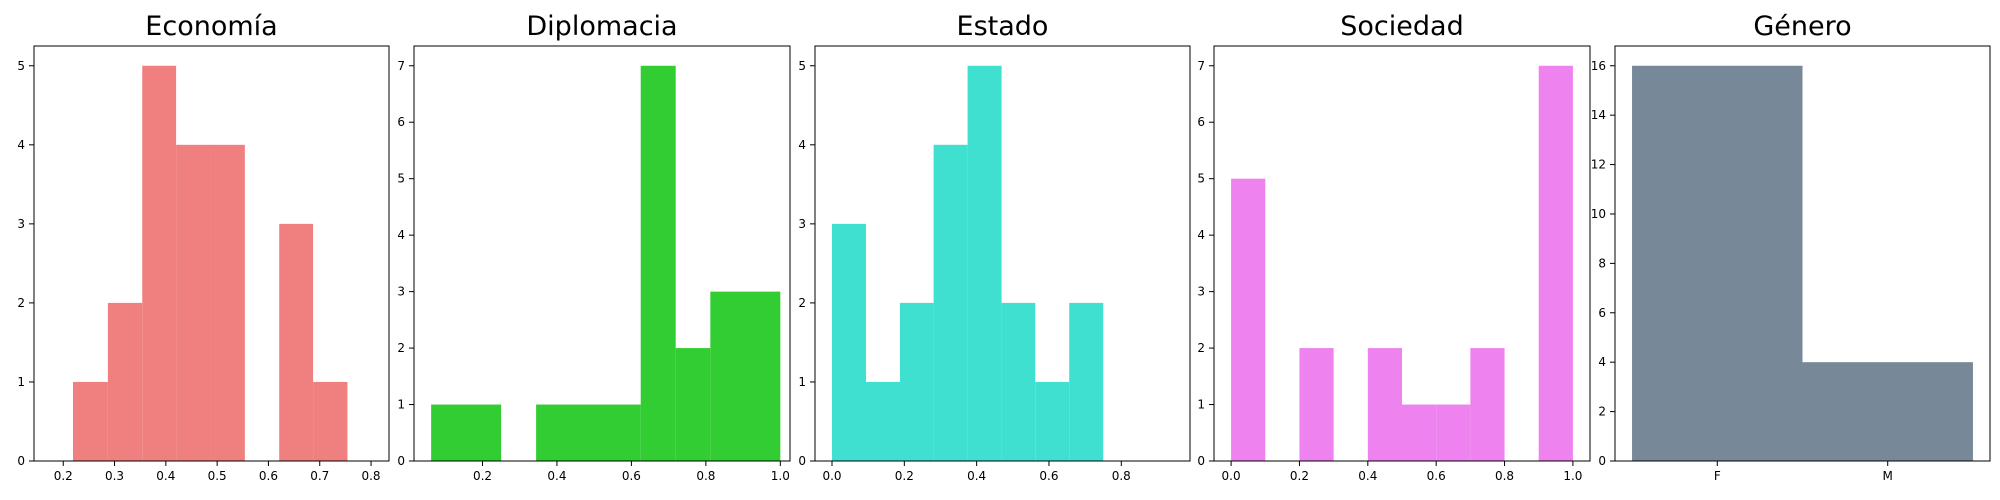 Image resolution: width=2000 pixels, height=500 pixels. What do you see at coordinates (601, 26) in the screenshot?
I see `chart-title: Diplomacia` at bounding box center [601, 26].